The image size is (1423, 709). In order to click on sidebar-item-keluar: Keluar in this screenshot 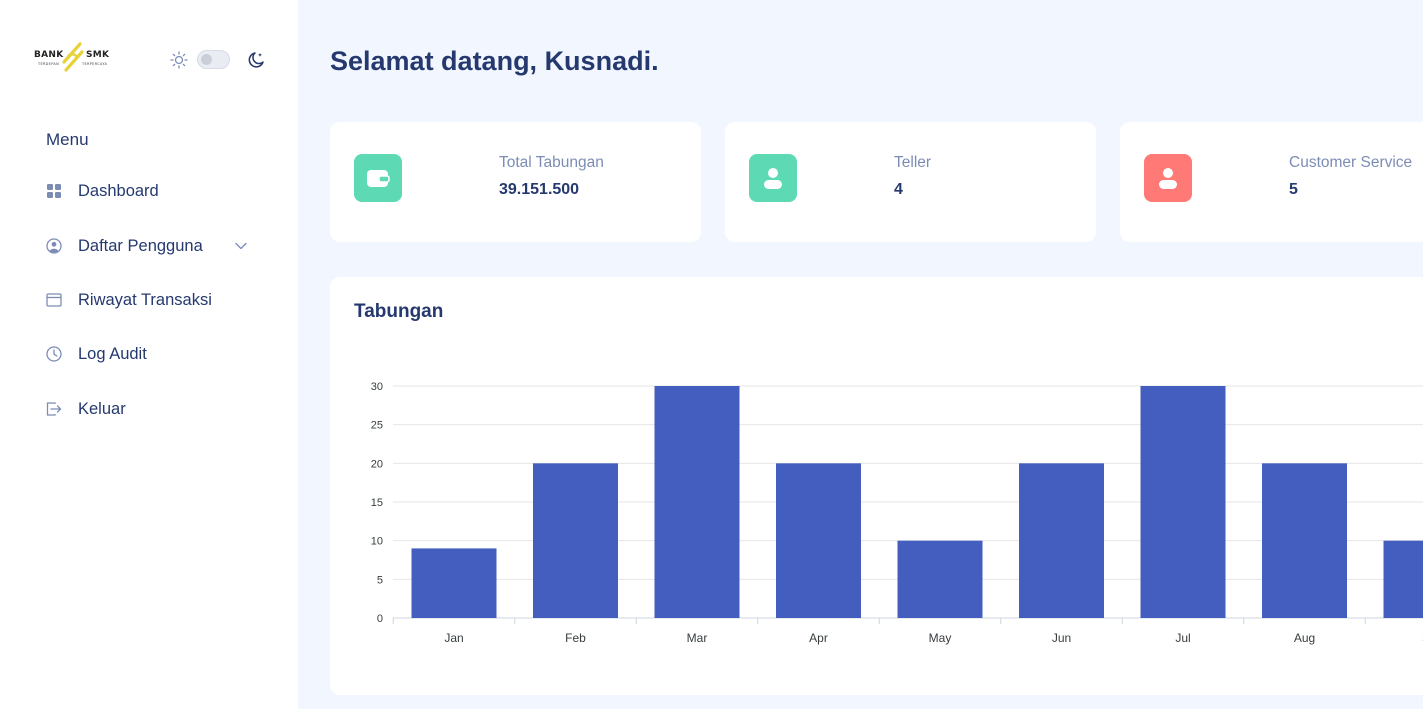, I will do `click(151, 409)`.